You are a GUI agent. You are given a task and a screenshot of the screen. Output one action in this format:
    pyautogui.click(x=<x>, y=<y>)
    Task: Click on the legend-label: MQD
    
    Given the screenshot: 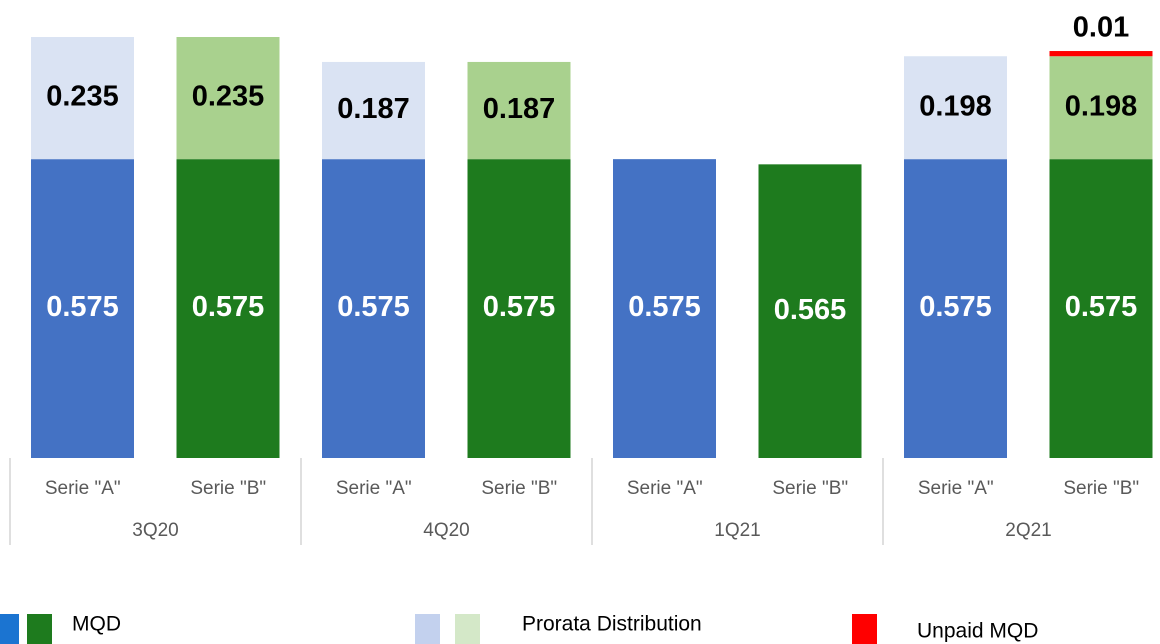 What is the action you would take?
    pyautogui.click(x=96, y=624)
    